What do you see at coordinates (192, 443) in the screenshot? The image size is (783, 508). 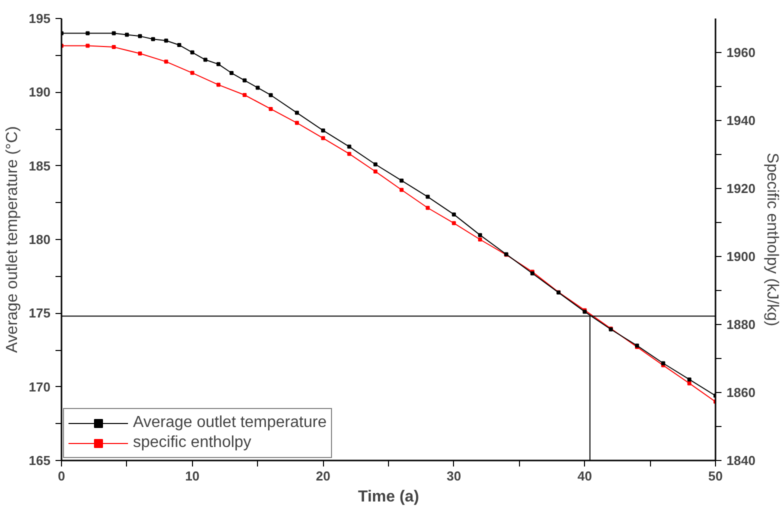 I see `legend-label: specific entholpy` at bounding box center [192, 443].